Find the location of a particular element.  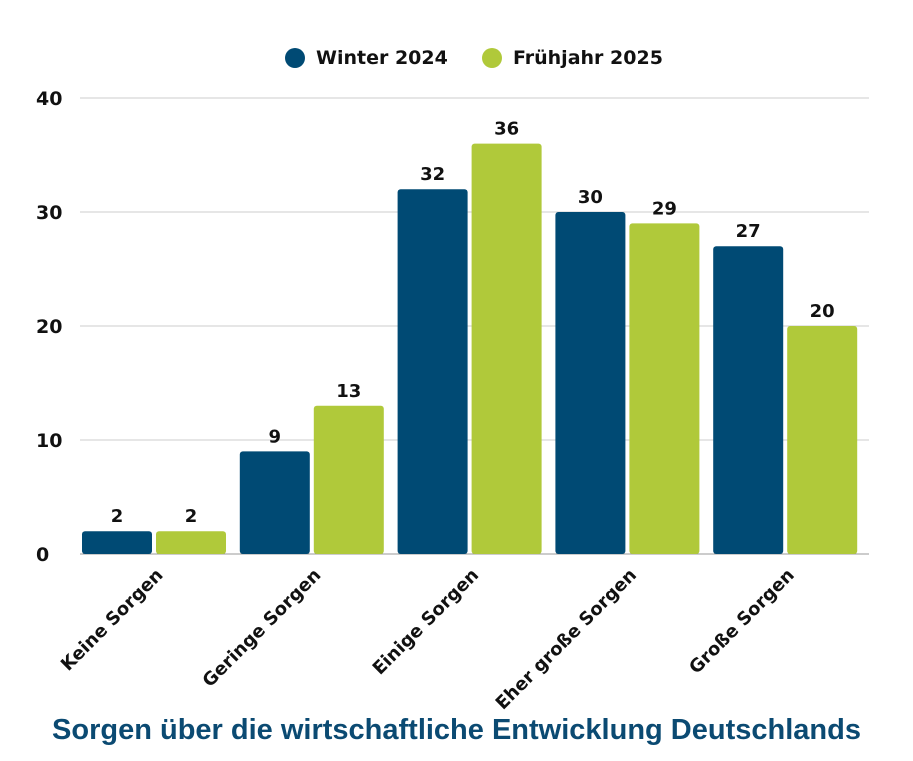

bar-value-label: 20 is located at coordinates (822, 311).